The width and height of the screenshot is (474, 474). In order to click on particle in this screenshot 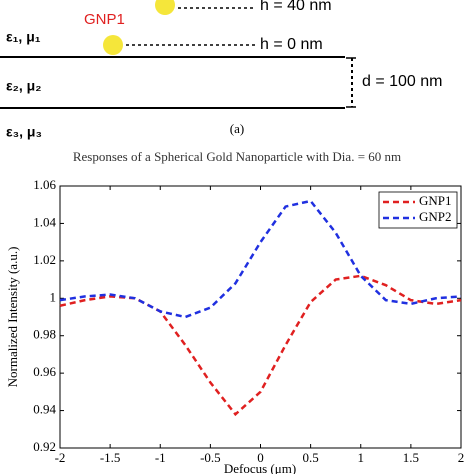, I will do `click(113, 45)`.